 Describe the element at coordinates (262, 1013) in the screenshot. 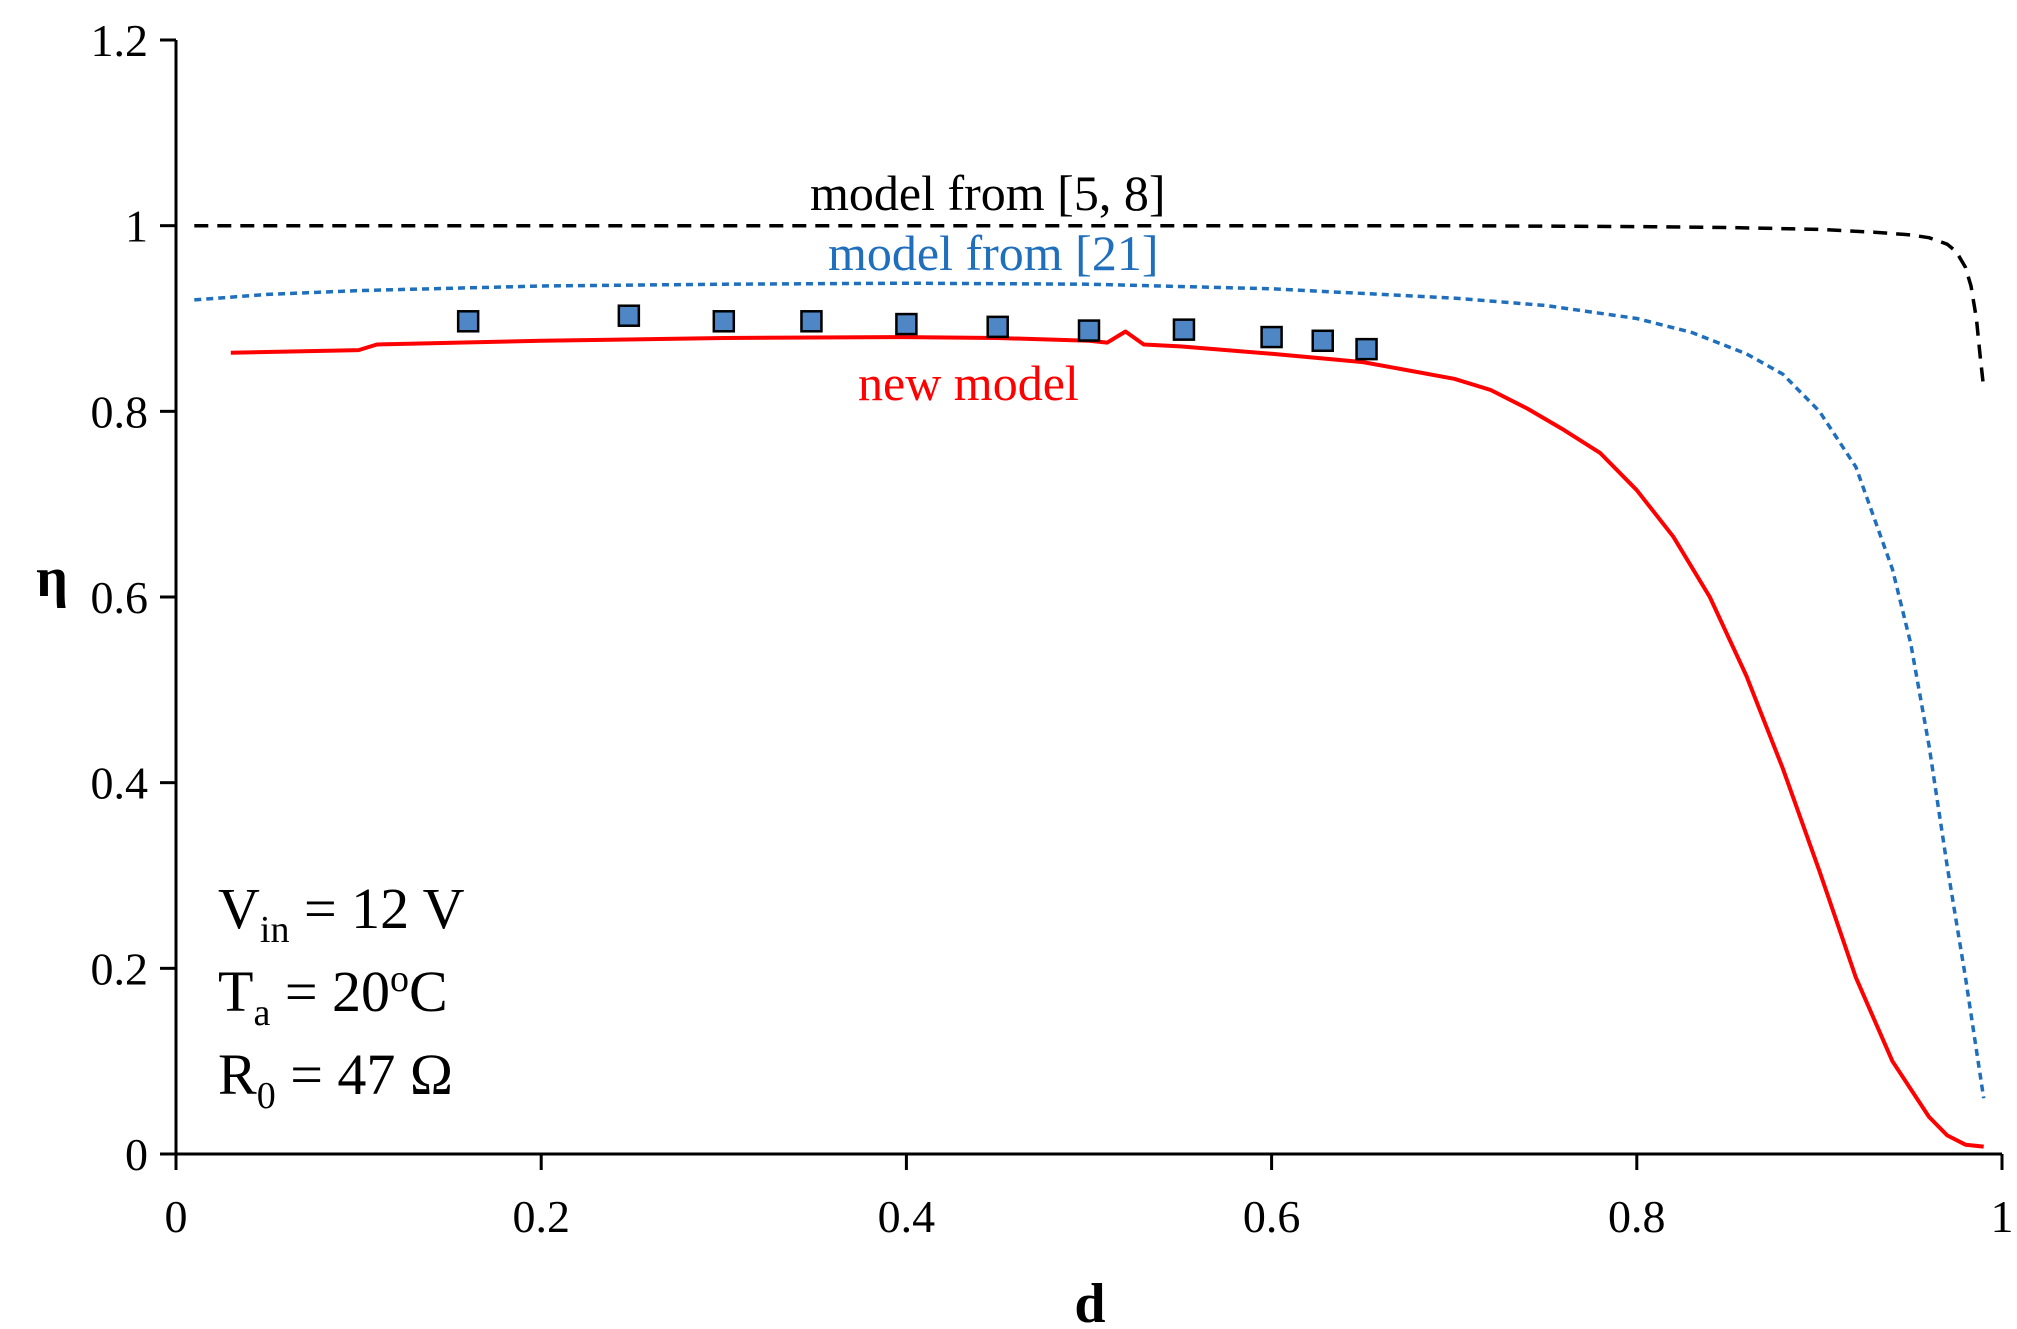

I see `ta-subscript: a` at that location.